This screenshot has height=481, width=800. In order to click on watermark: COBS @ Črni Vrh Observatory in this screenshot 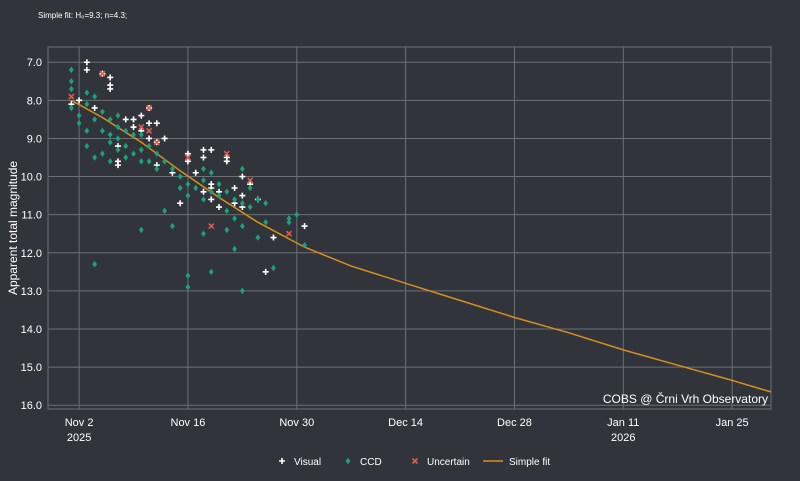, I will do `click(685, 398)`.